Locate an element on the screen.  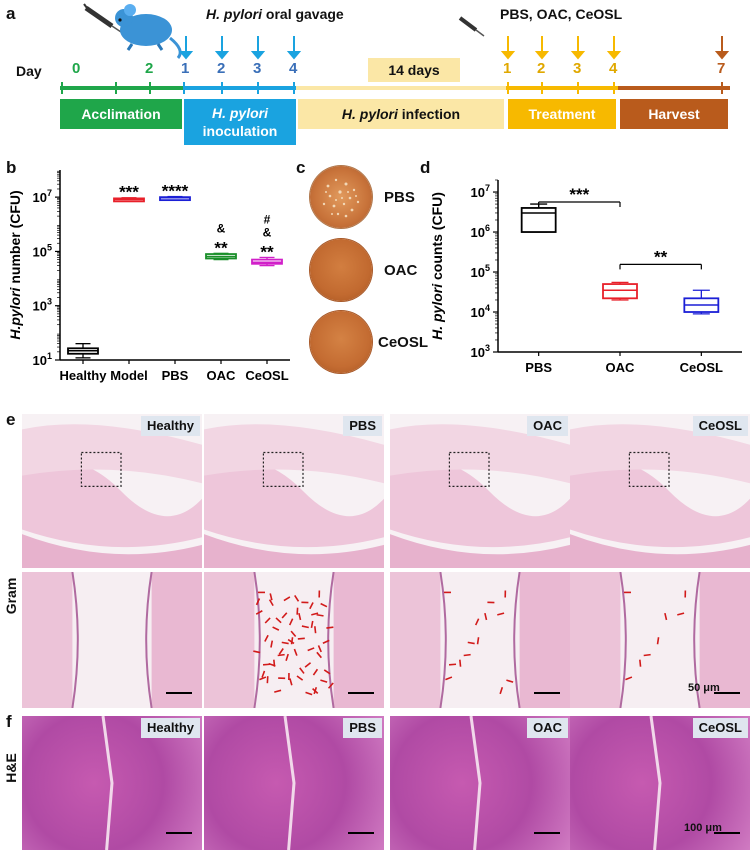
he-tag-oac: OAC is located at coordinates (547, 728).